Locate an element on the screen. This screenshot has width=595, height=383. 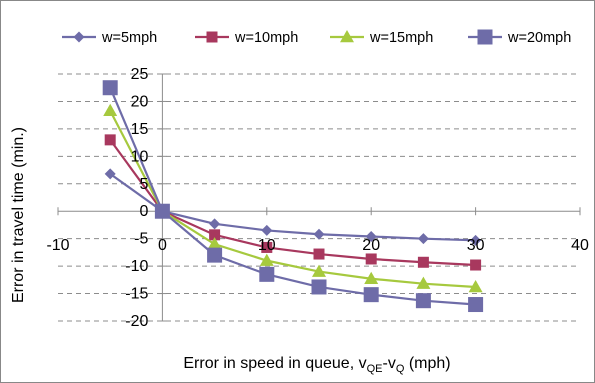
legend-label: w=5mph is located at coordinates (129, 38).